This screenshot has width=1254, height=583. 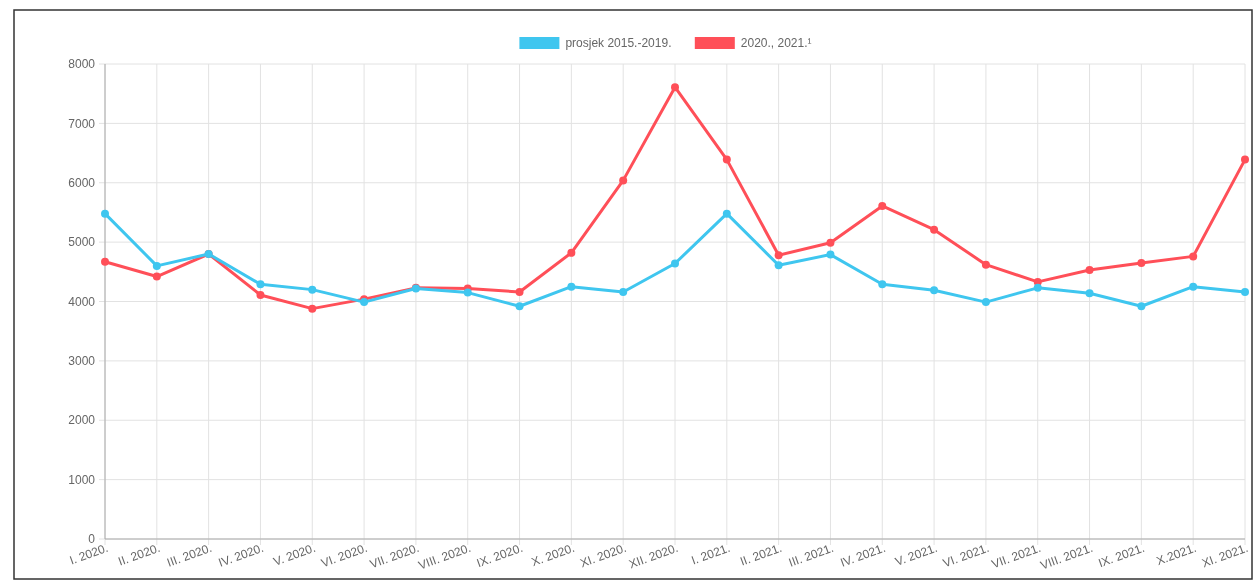 I want to click on legend-label: 2020., 2021.¹, so click(x=776, y=43).